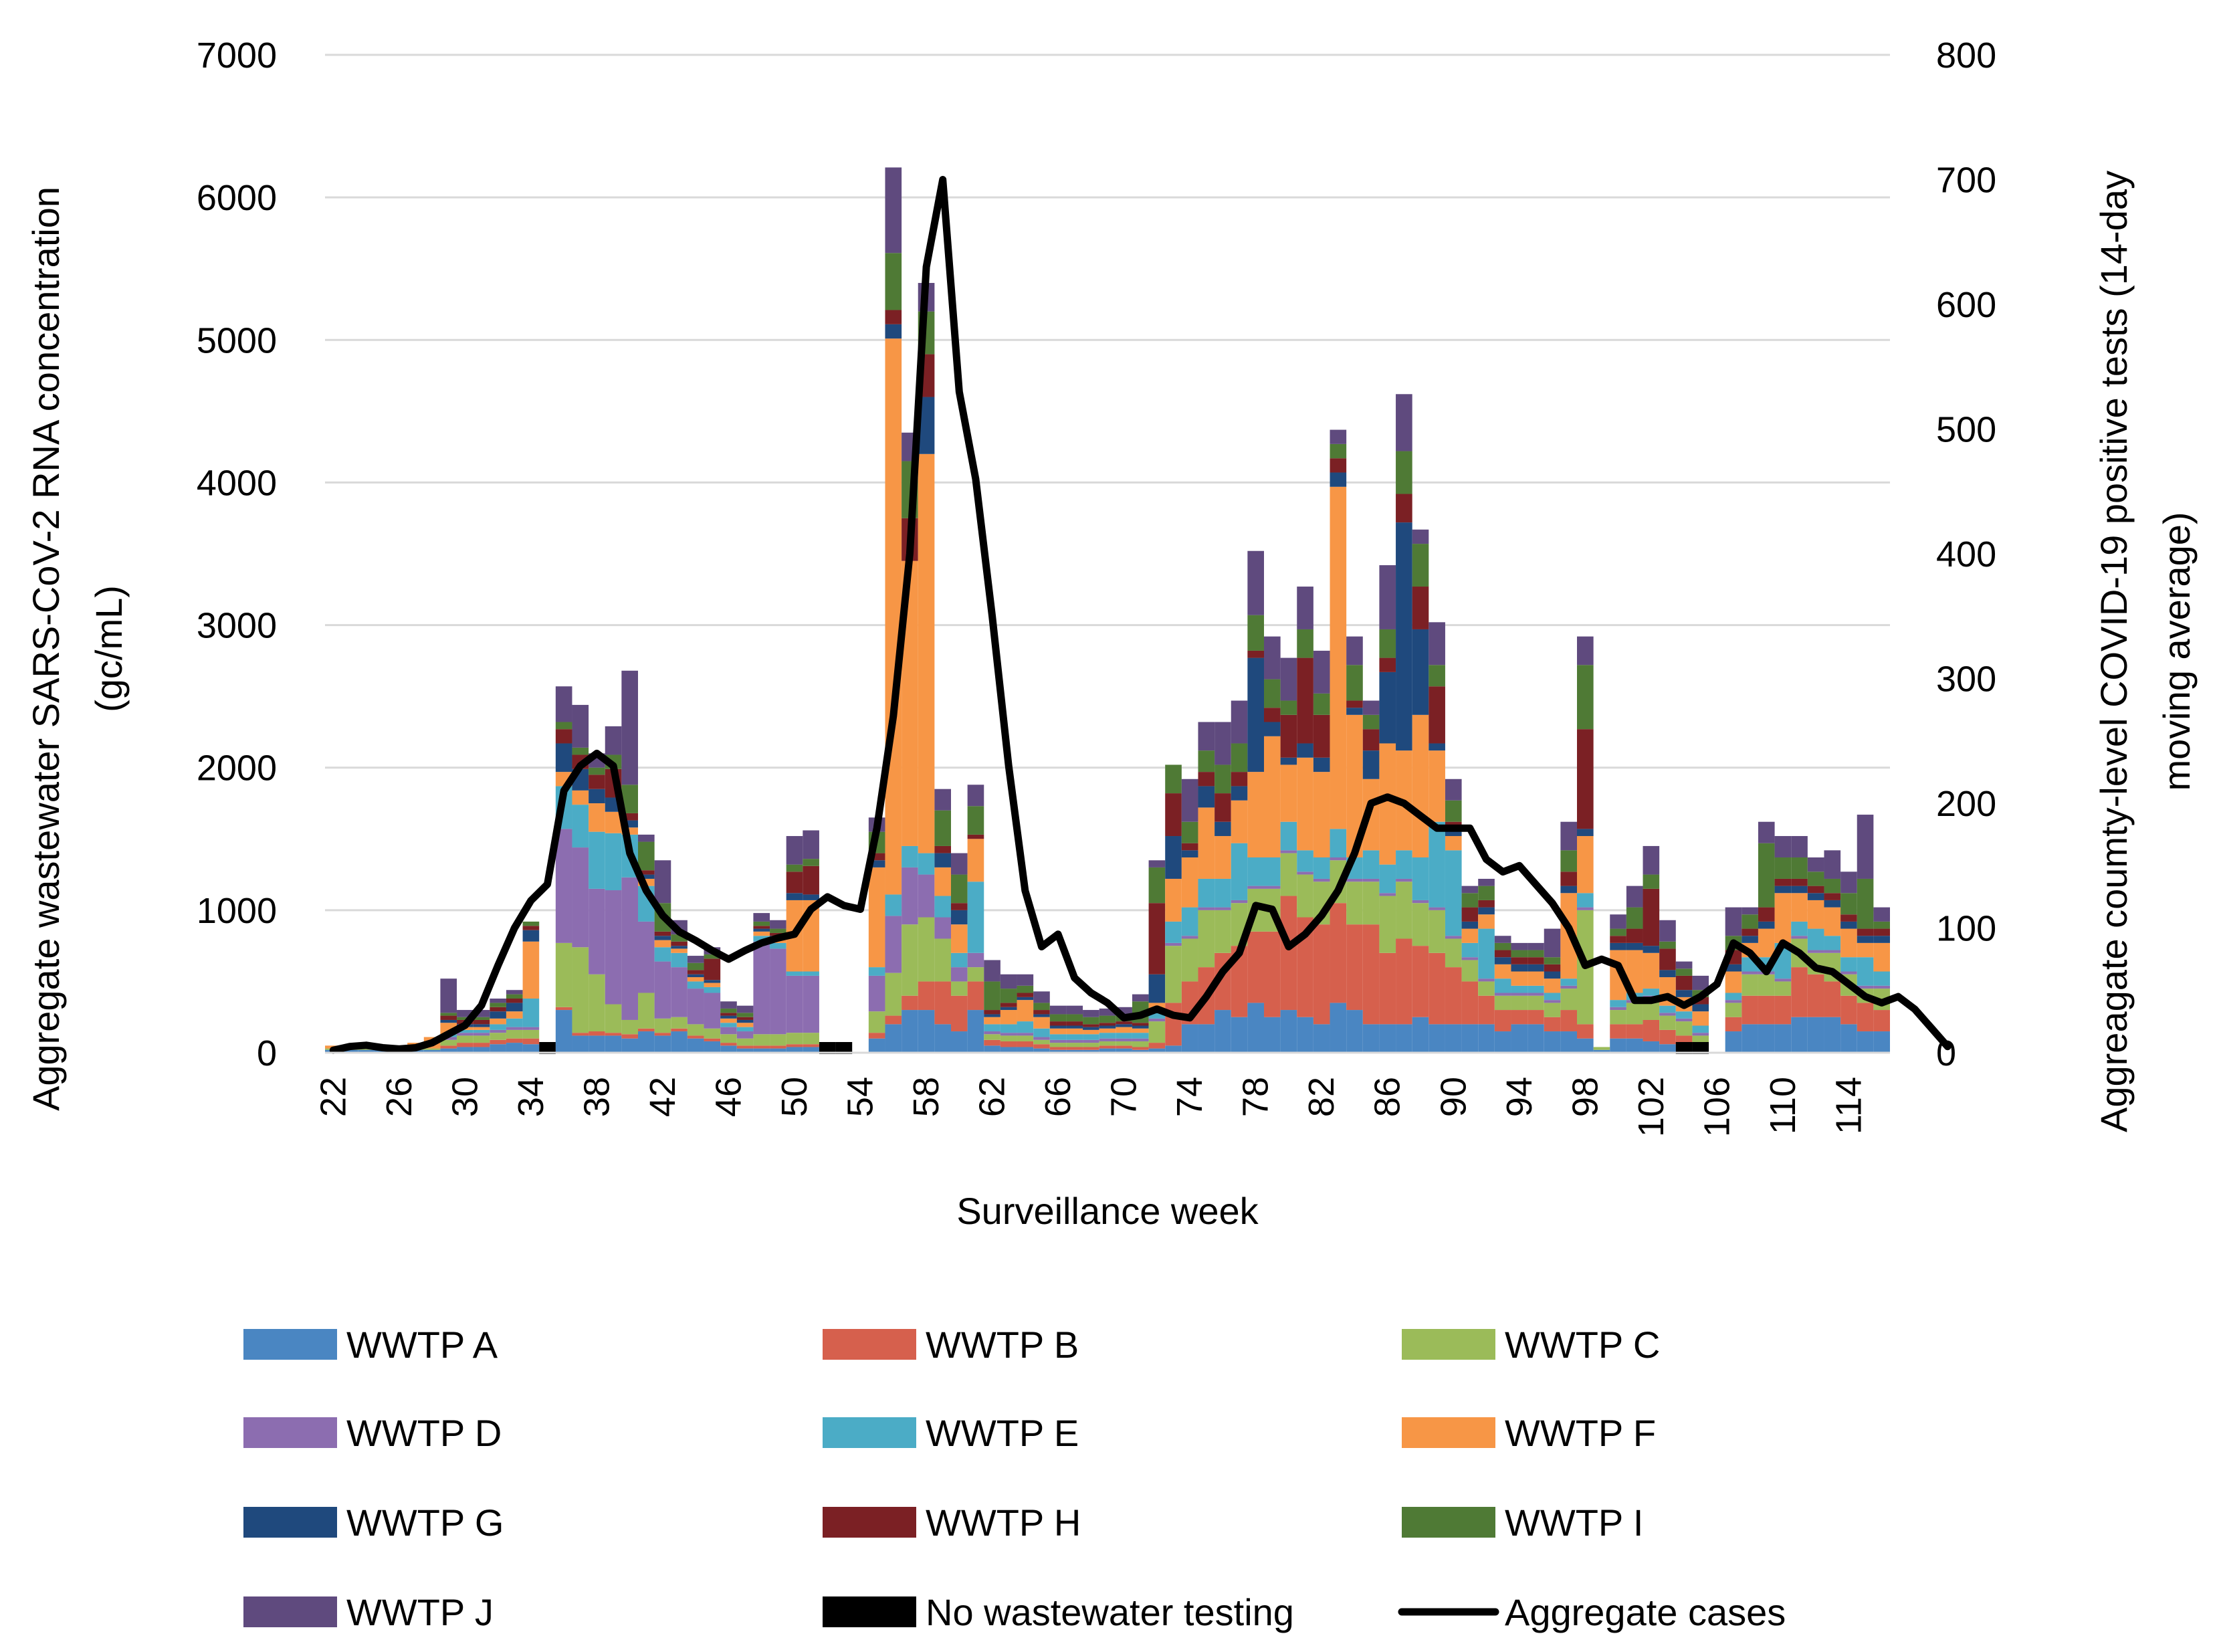 The width and height of the screenshot is (2215, 1652). What do you see at coordinates (1667, 931) in the screenshot?
I see `bar-week-103-wwtp-j` at bounding box center [1667, 931].